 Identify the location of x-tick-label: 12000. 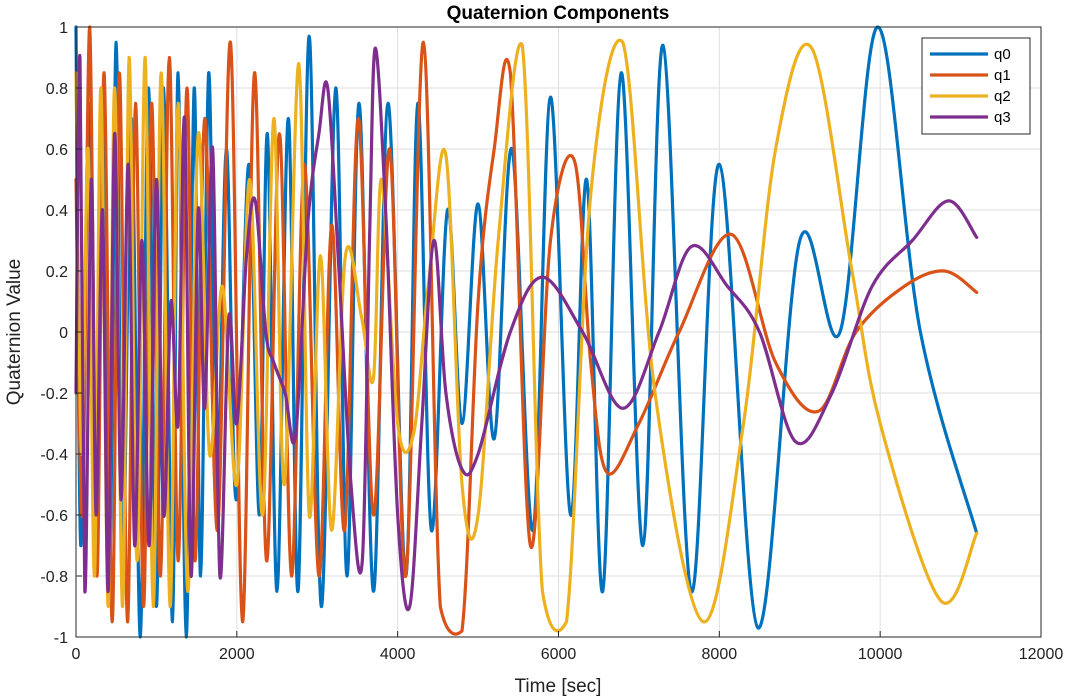
(1041, 654).